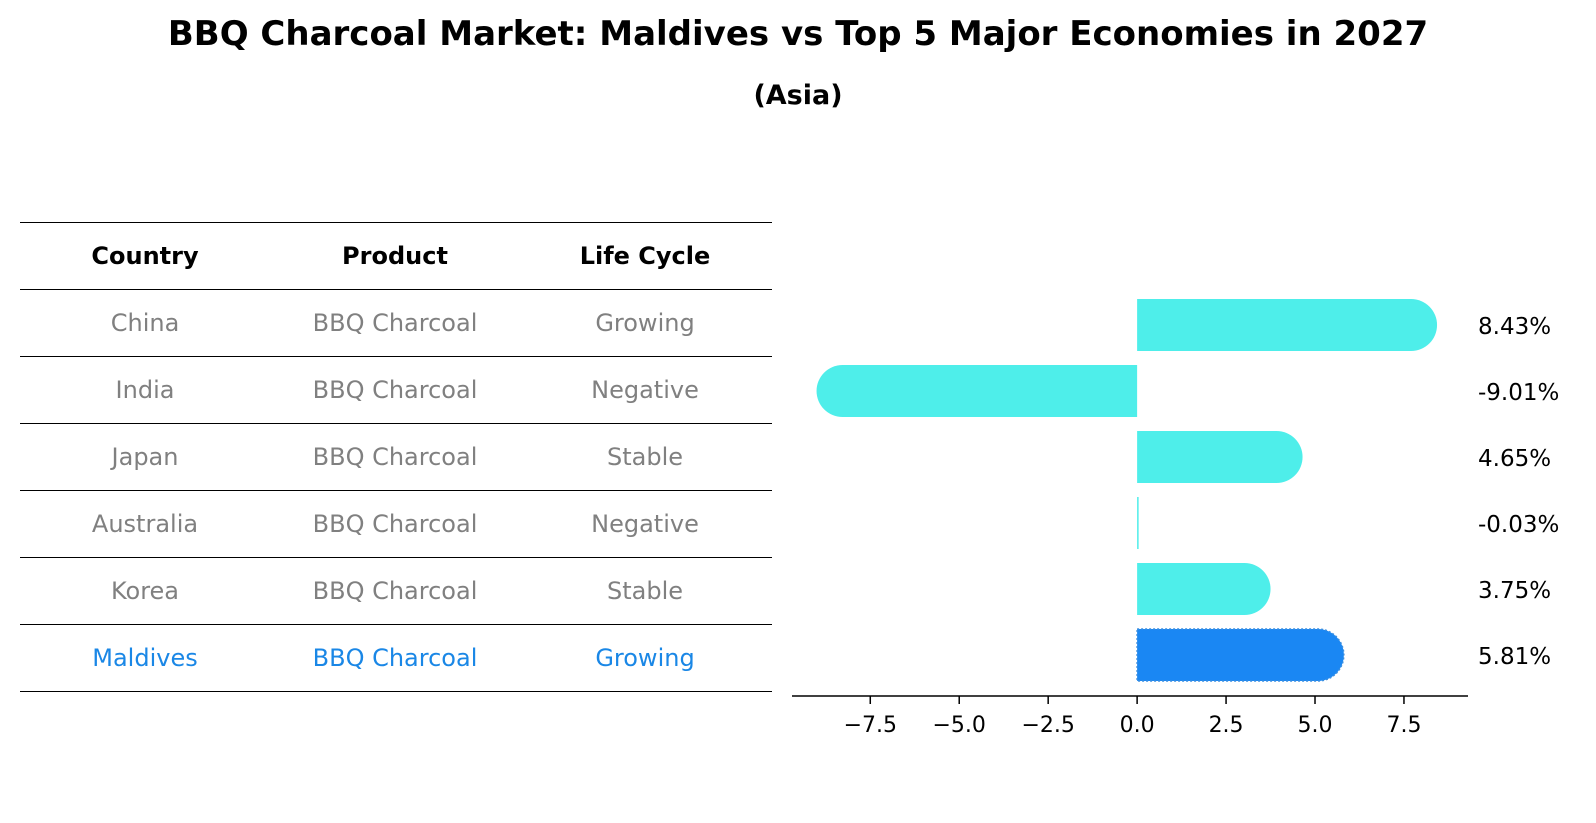  Describe the element at coordinates (1315, 725) in the screenshot. I see `x-tick-label: 5.0` at that location.